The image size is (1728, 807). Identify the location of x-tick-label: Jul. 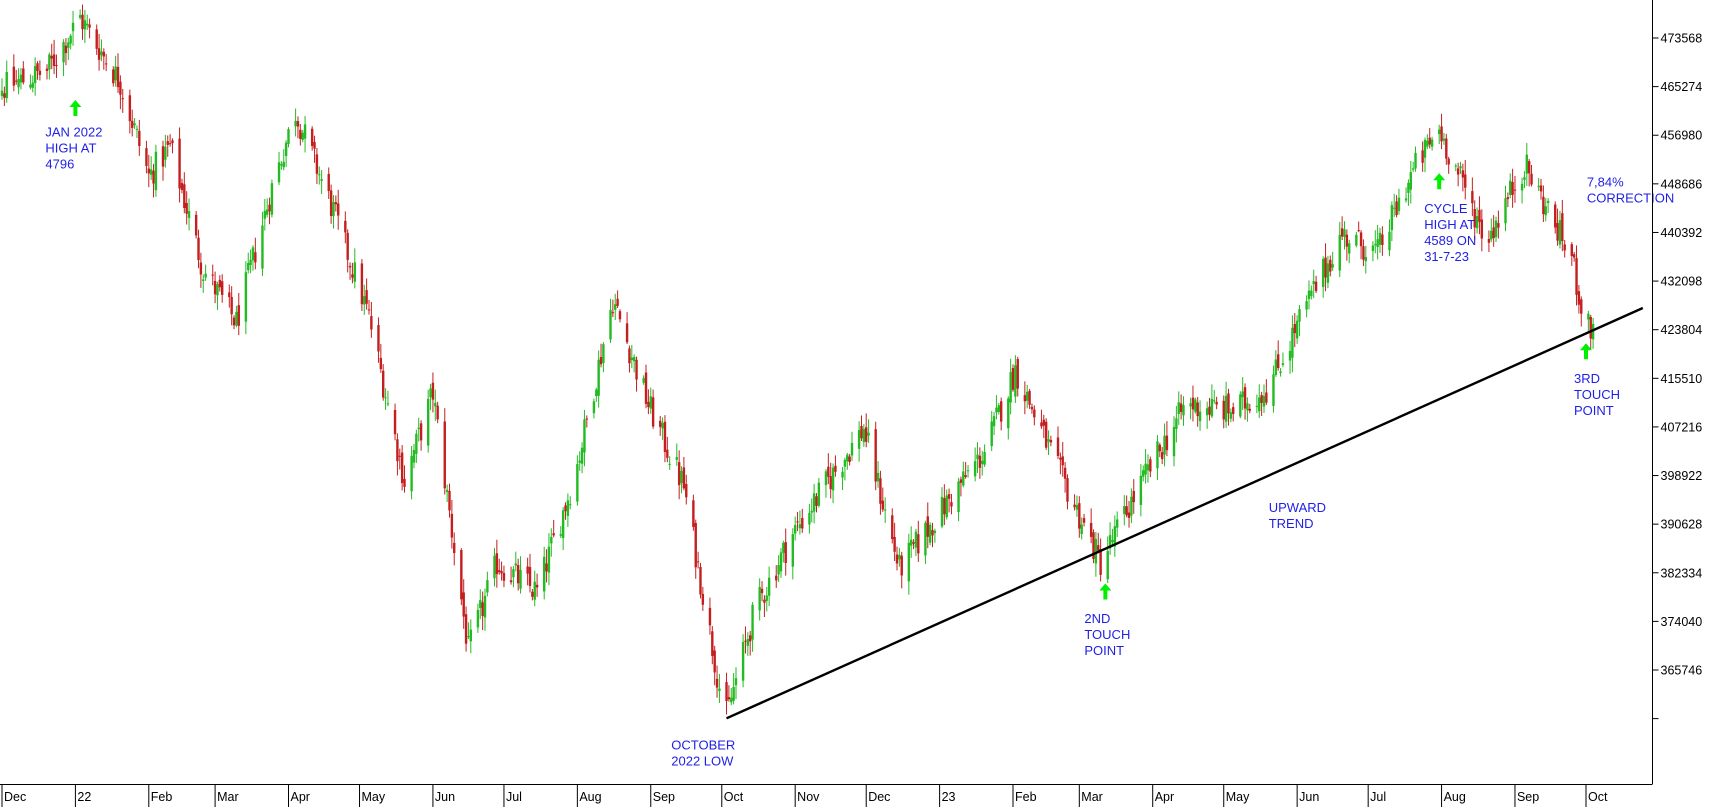
(514, 797).